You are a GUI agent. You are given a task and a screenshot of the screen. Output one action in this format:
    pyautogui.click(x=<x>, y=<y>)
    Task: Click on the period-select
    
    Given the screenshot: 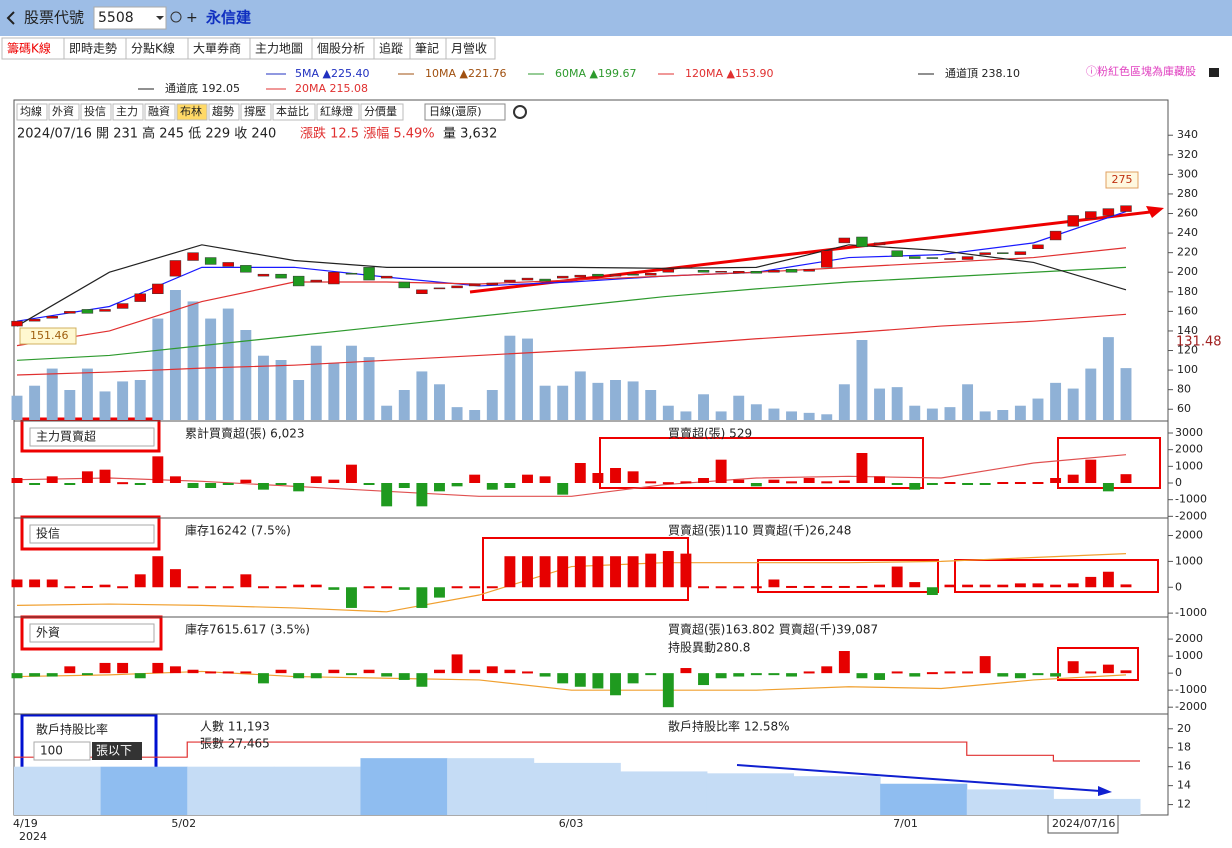 What is the action you would take?
    pyautogui.click(x=465, y=112)
    